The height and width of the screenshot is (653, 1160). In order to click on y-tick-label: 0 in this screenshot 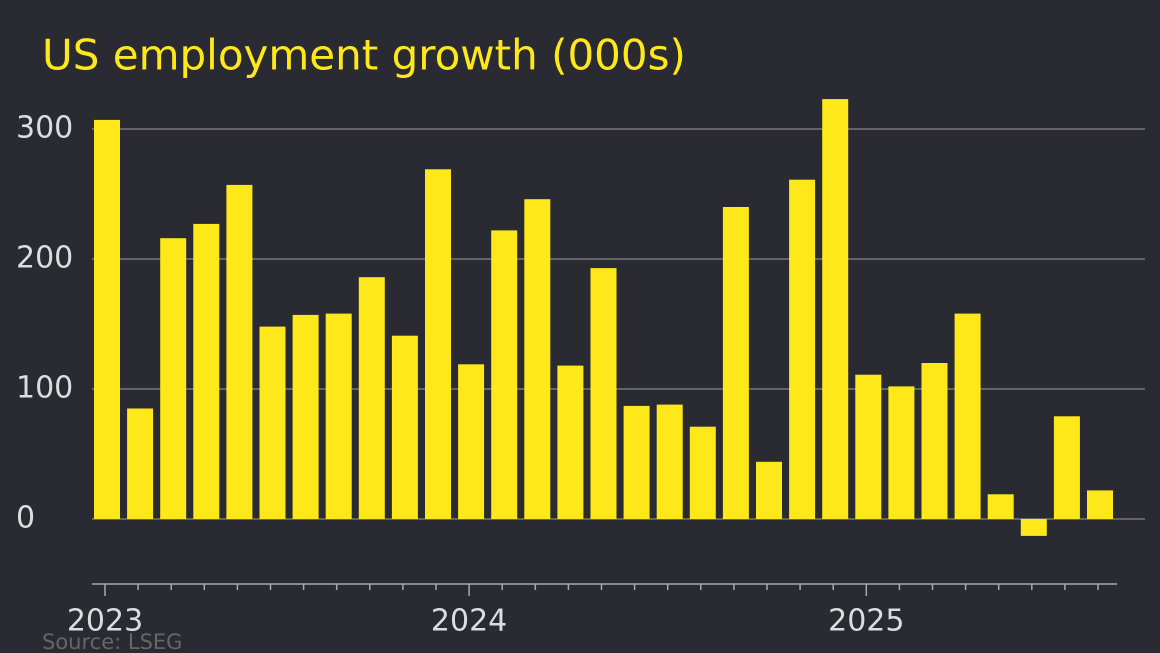, I will do `click(25, 518)`.